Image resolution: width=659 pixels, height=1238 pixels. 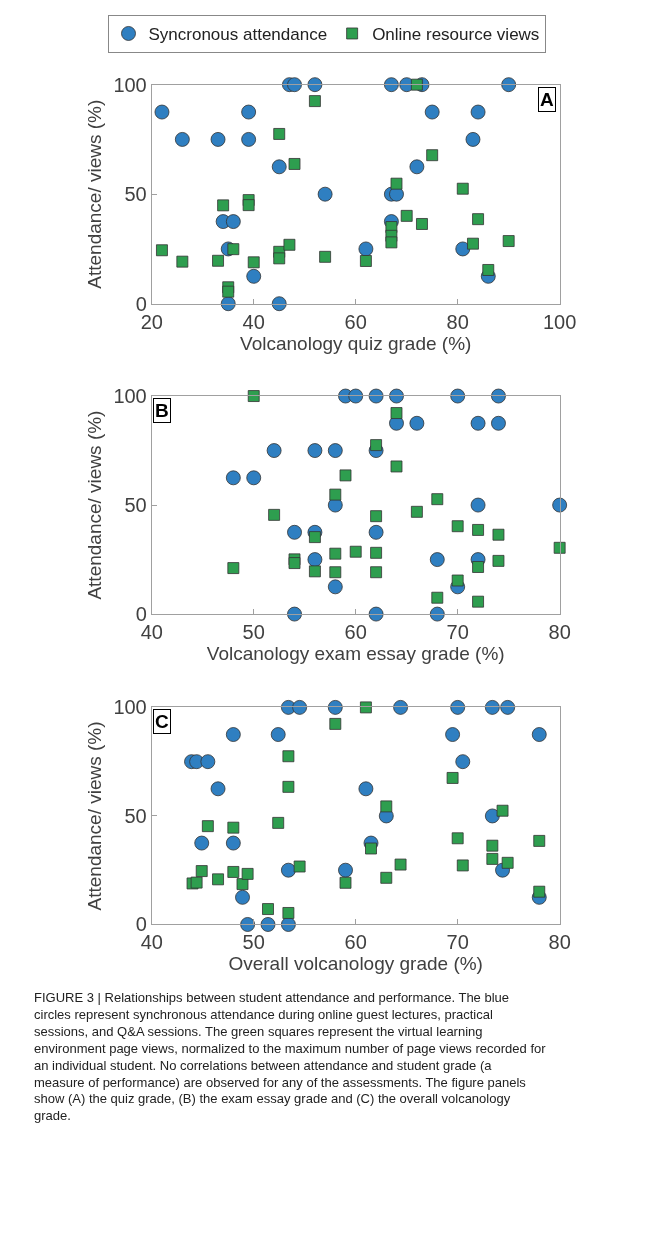 What do you see at coordinates (253, 321) in the screenshot?
I see `x-tick-label: 40` at bounding box center [253, 321].